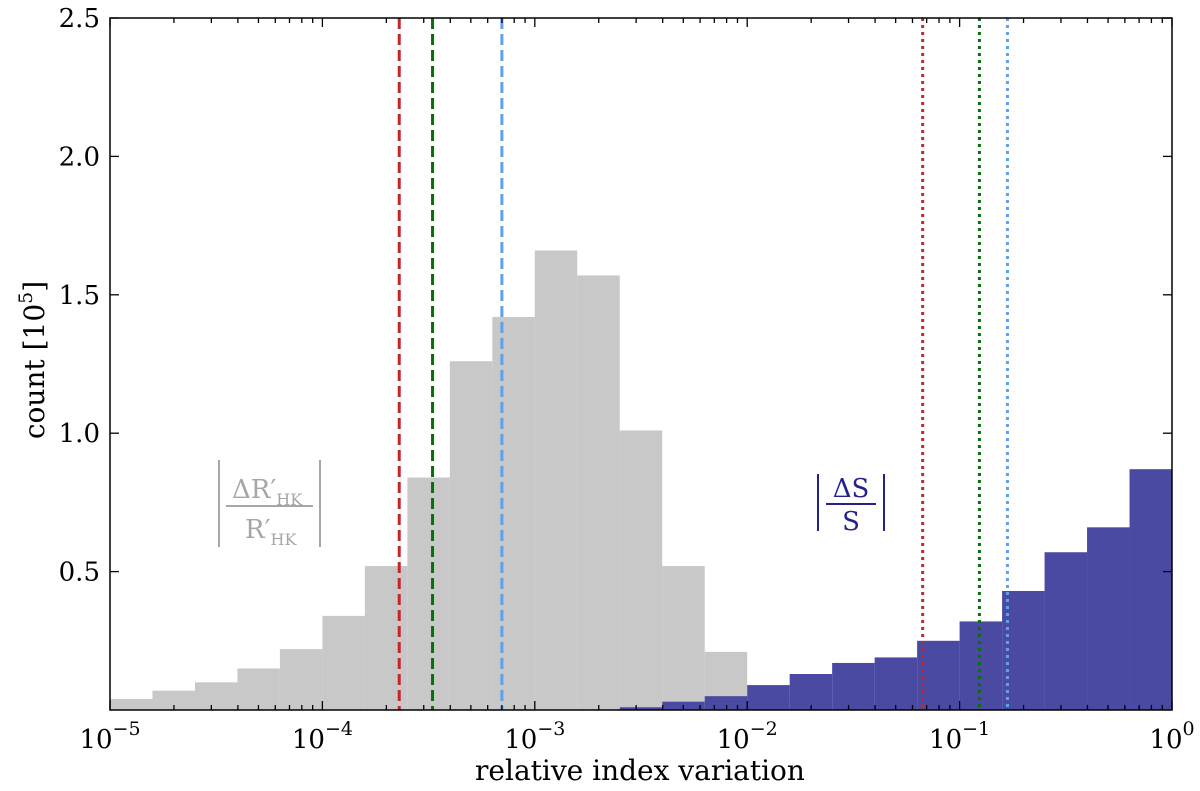  I want to click on y-tick-label: 1.5, so click(79, 296).